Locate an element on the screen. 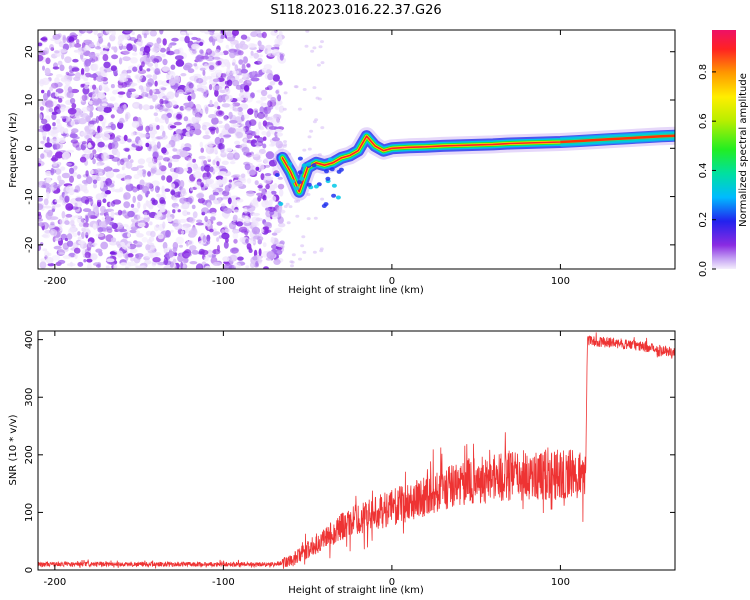 This screenshot has width=750, height=600. signal-ridge is located at coordinates (474, 167).